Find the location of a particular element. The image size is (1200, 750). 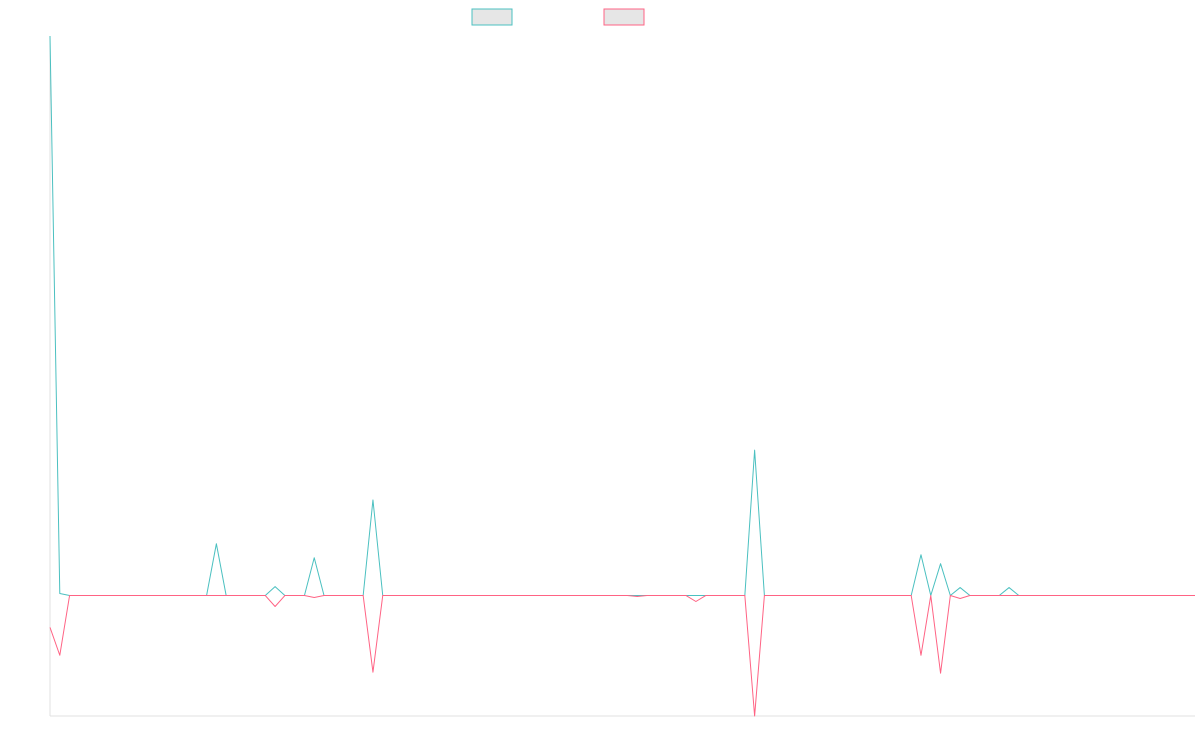

legend is located at coordinates (558, 17).